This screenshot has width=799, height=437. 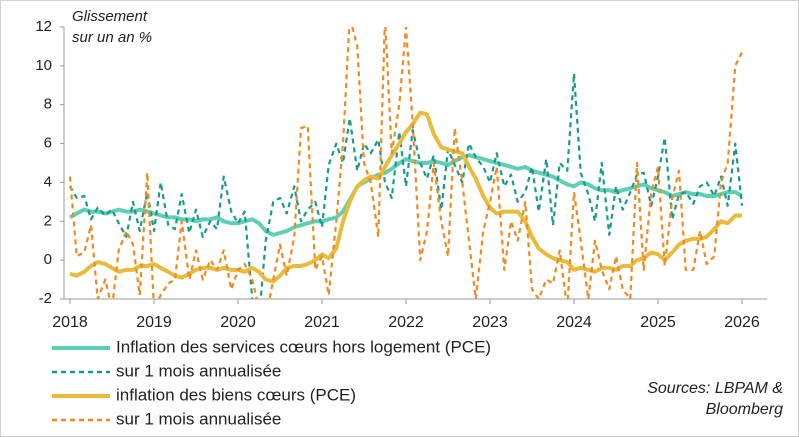 What do you see at coordinates (43, 26) in the screenshot?
I see `y-tick-label: 12` at bounding box center [43, 26].